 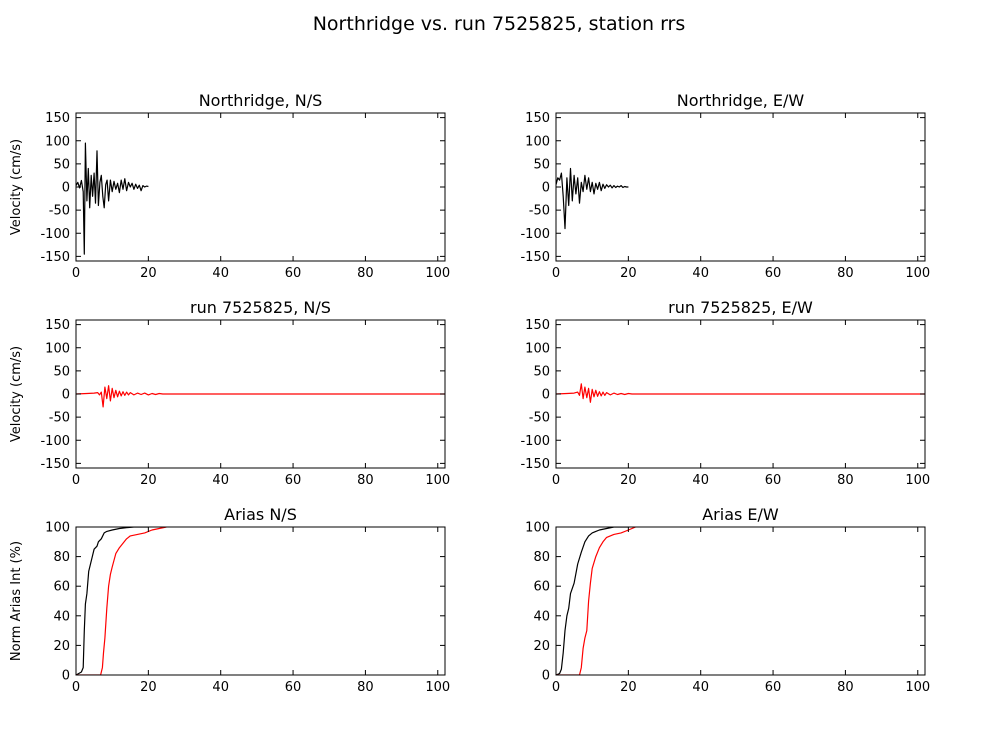 What do you see at coordinates (260, 187) in the screenshot?
I see `vel-ns-rec-frame` at bounding box center [260, 187].